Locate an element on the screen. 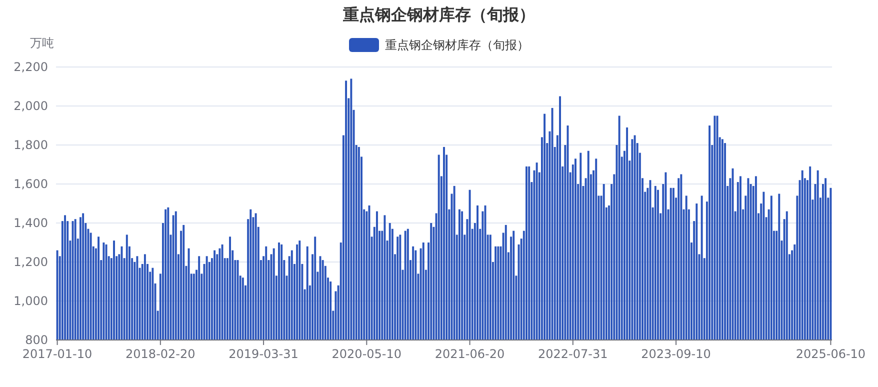 The height and width of the screenshot is (387, 878). x-tick-label: 2020-05-10 is located at coordinates (367, 354).